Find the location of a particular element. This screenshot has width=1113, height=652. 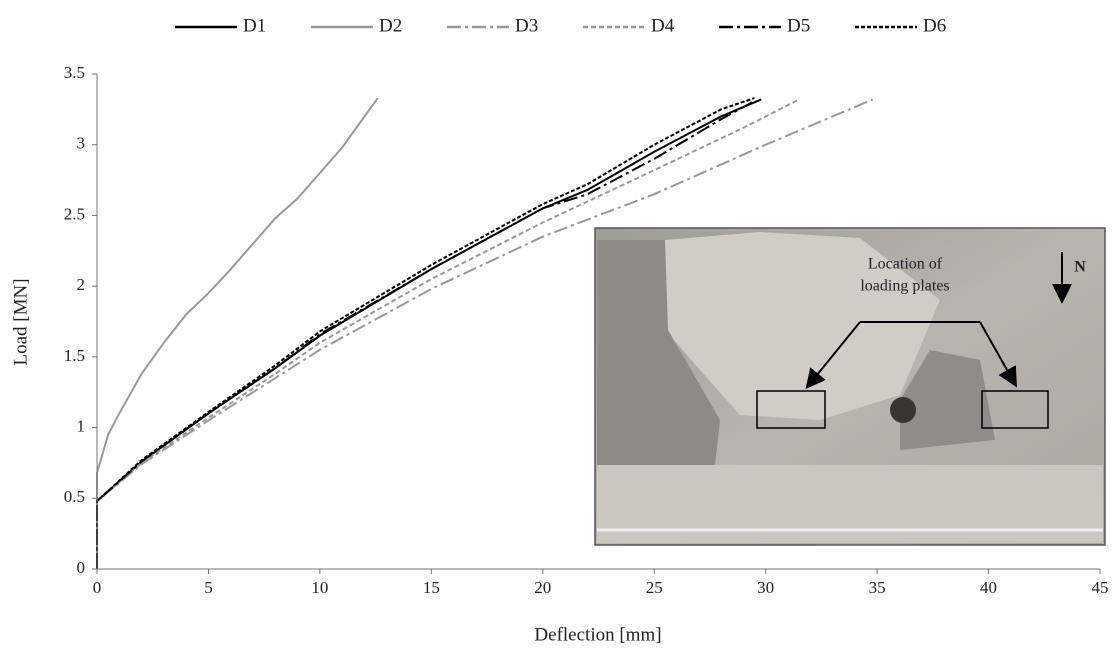

x-tick-label: 30 is located at coordinates (765, 587).